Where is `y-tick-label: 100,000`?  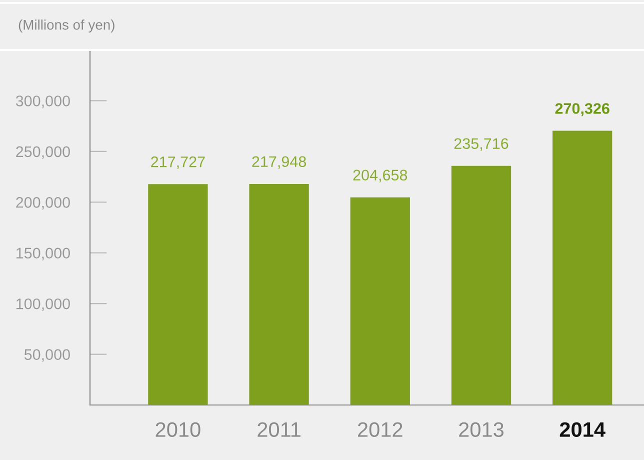
y-tick-label: 100,000 is located at coordinates (43, 305).